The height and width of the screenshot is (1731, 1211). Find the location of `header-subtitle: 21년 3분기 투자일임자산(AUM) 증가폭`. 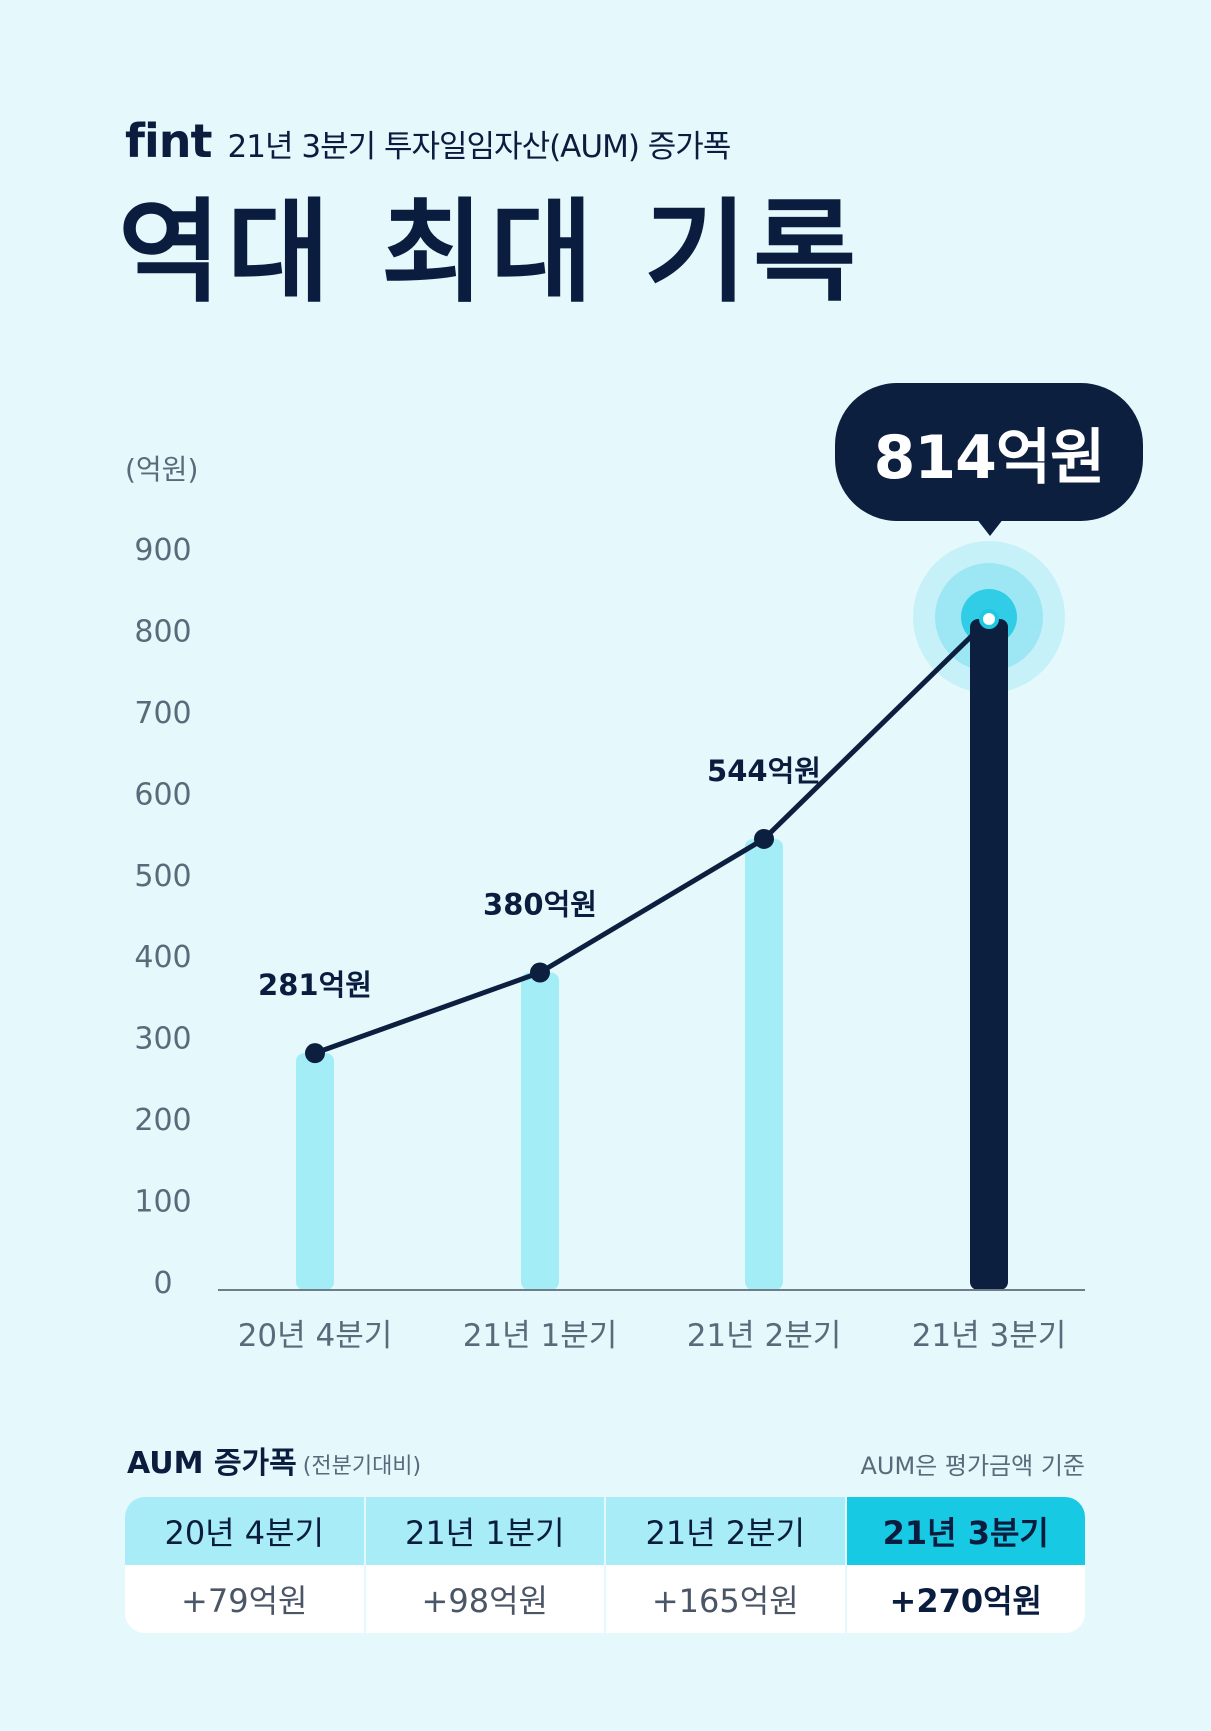

header-subtitle: 21년 3분기 투자일임자산(AUM) 증가폭 is located at coordinates (479, 147).